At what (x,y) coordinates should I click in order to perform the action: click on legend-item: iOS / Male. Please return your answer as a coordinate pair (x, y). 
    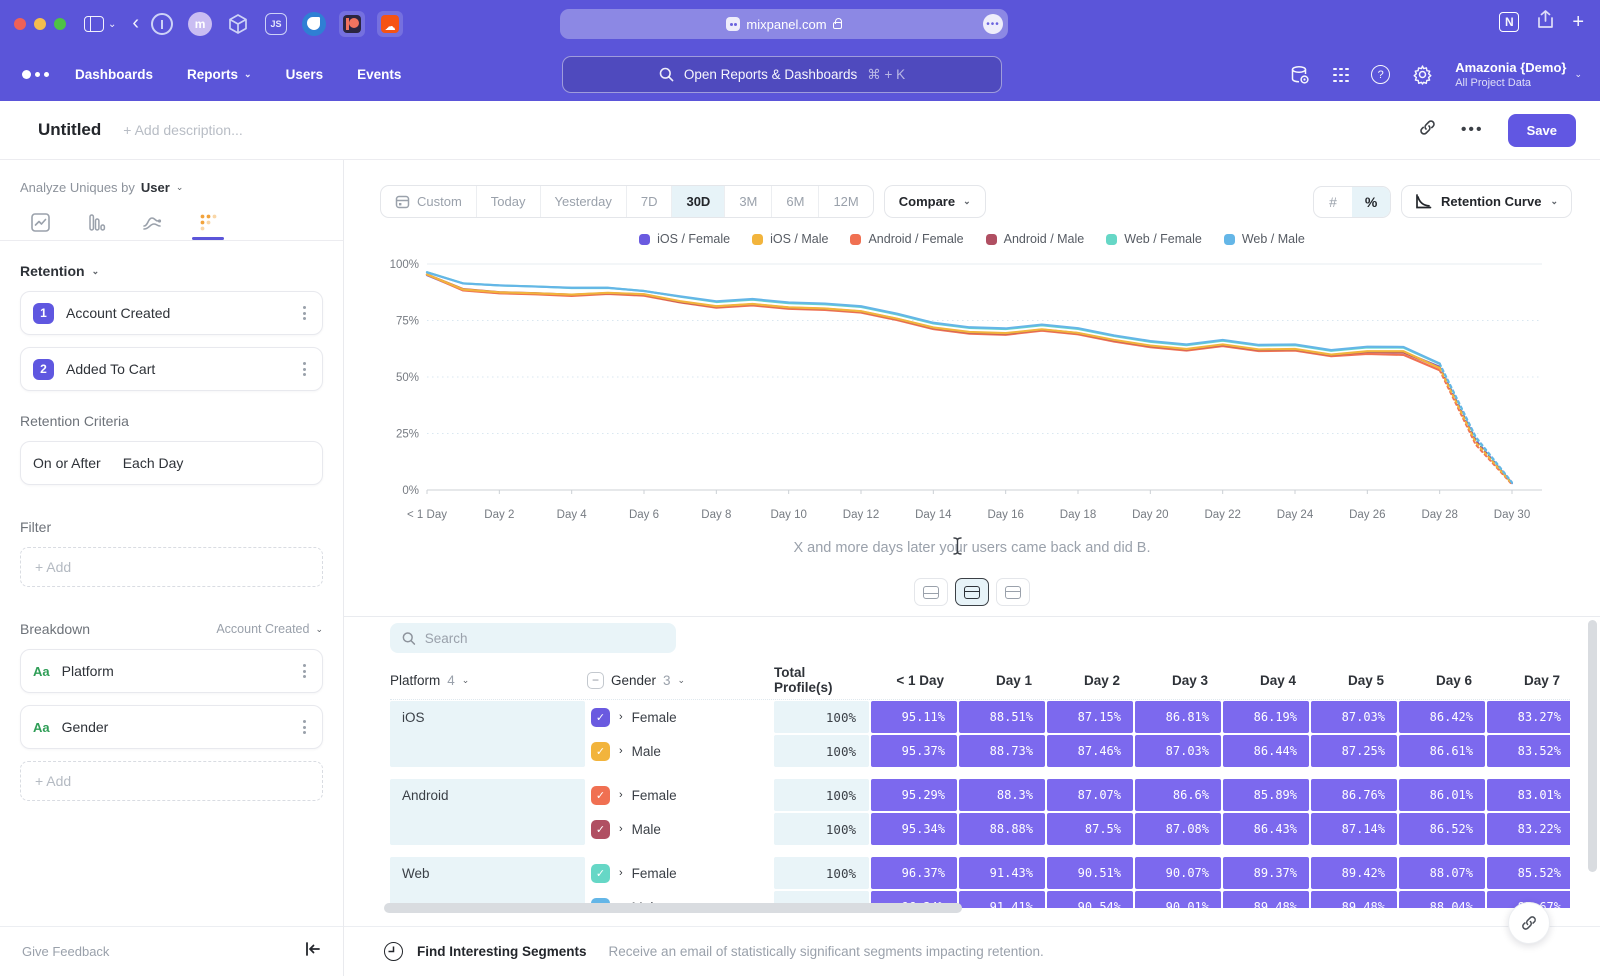
    Looking at the image, I should click on (790, 239).